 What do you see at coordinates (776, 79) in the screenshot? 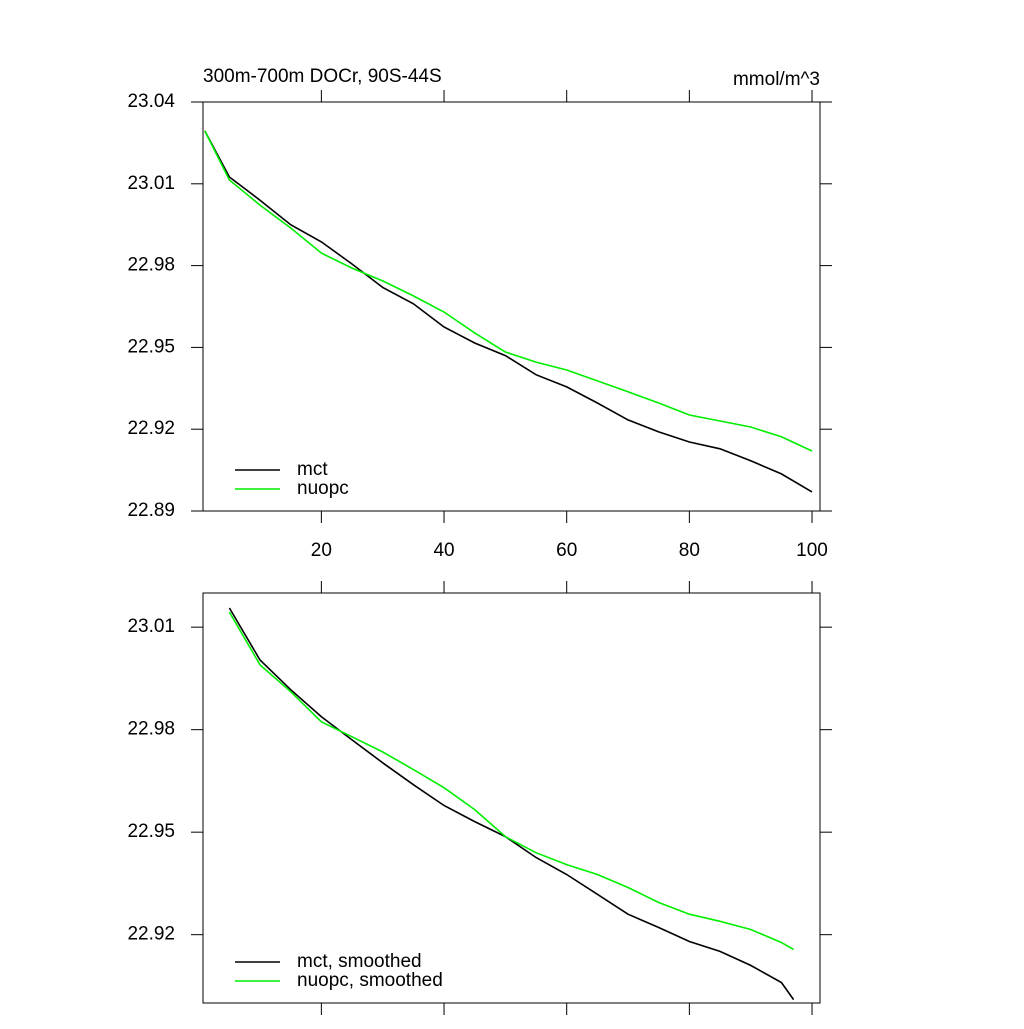
I see `units-label: mmol/m^3` at bounding box center [776, 79].